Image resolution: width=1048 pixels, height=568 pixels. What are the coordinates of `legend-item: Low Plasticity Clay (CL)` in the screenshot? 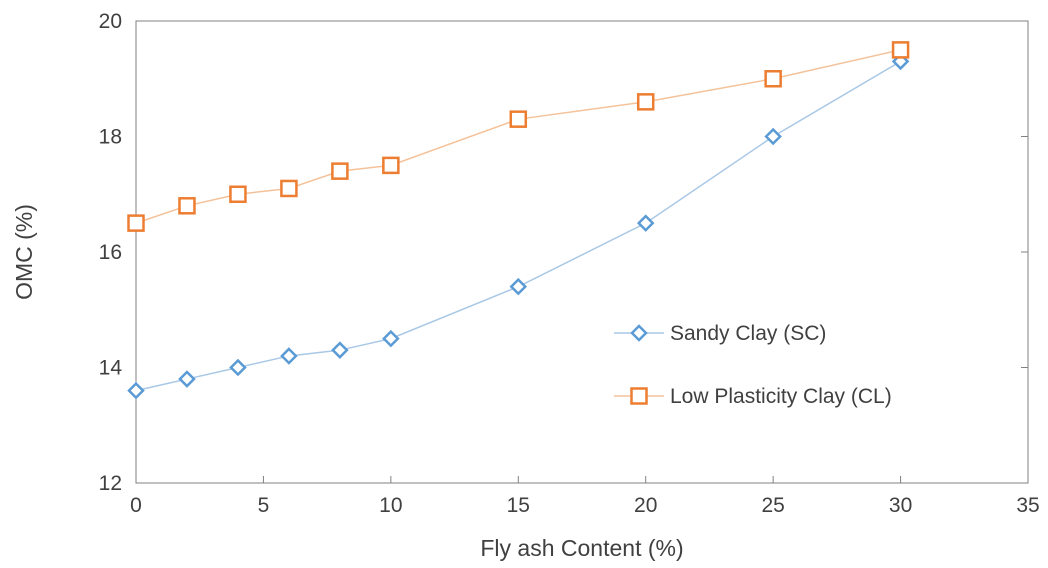 It's located at (753, 396).